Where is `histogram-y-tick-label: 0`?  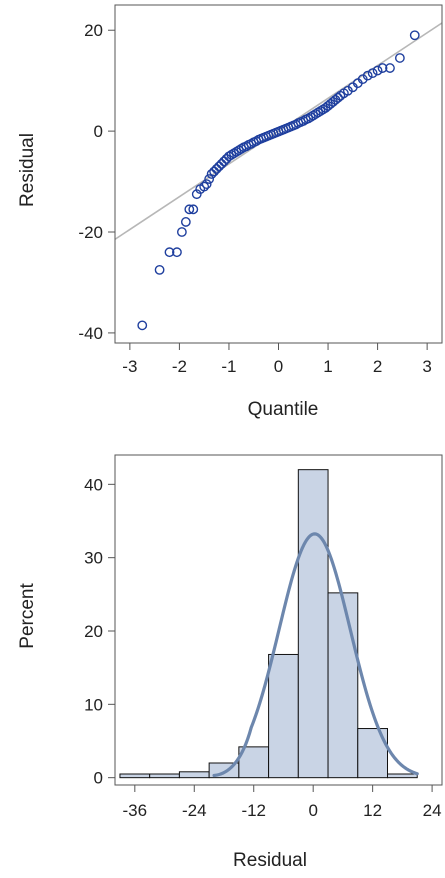
histogram-y-tick-label: 0 is located at coordinates (98, 778).